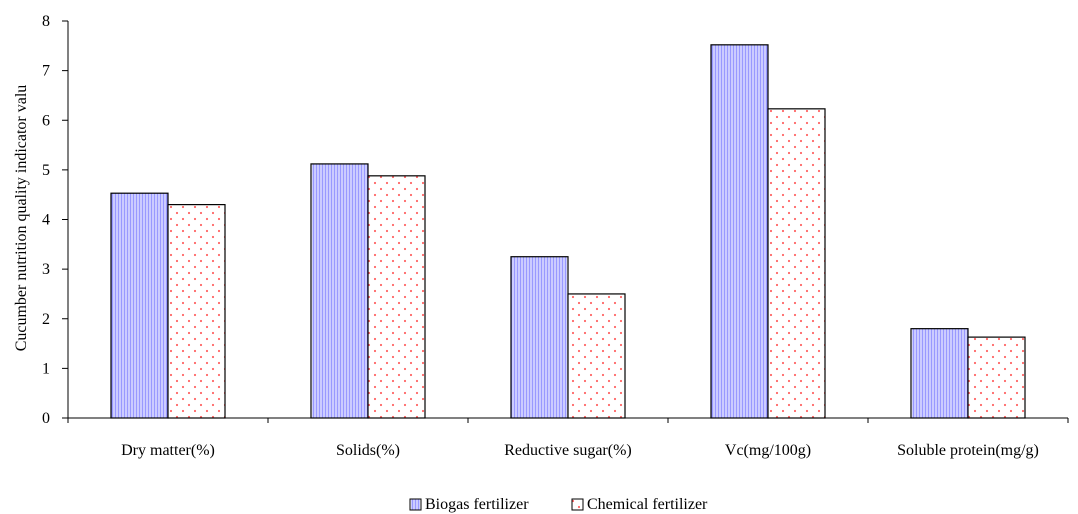 The height and width of the screenshot is (514, 1078). I want to click on y-tick-label: 0, so click(46, 418).